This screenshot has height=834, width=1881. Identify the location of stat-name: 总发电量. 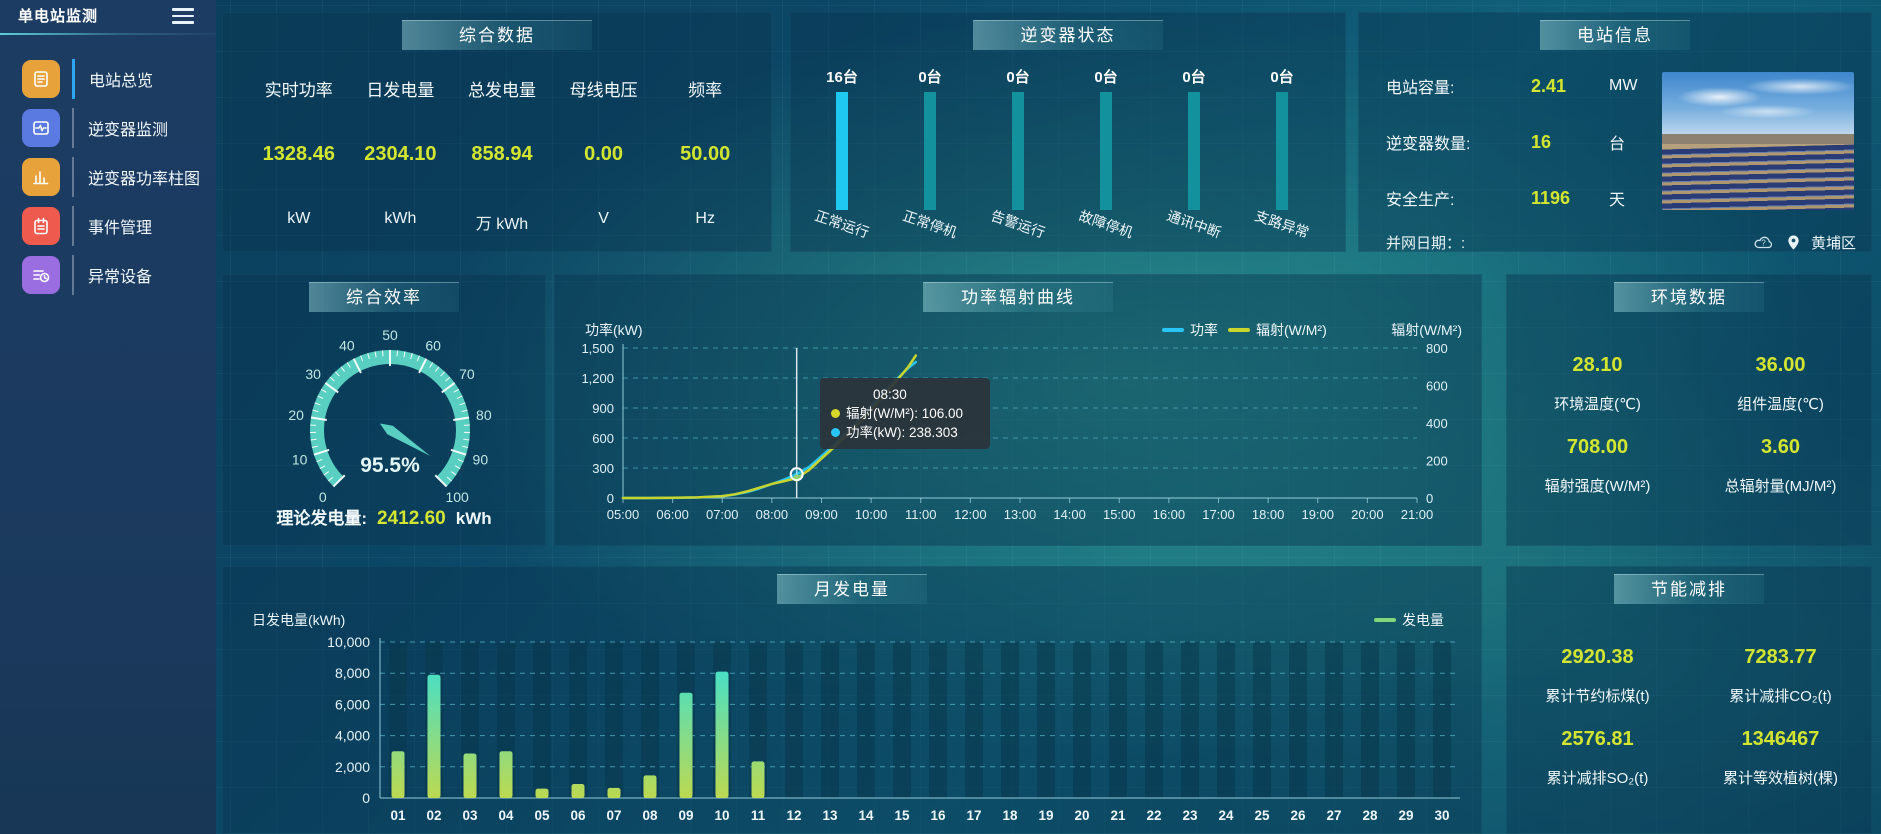
(501, 90).